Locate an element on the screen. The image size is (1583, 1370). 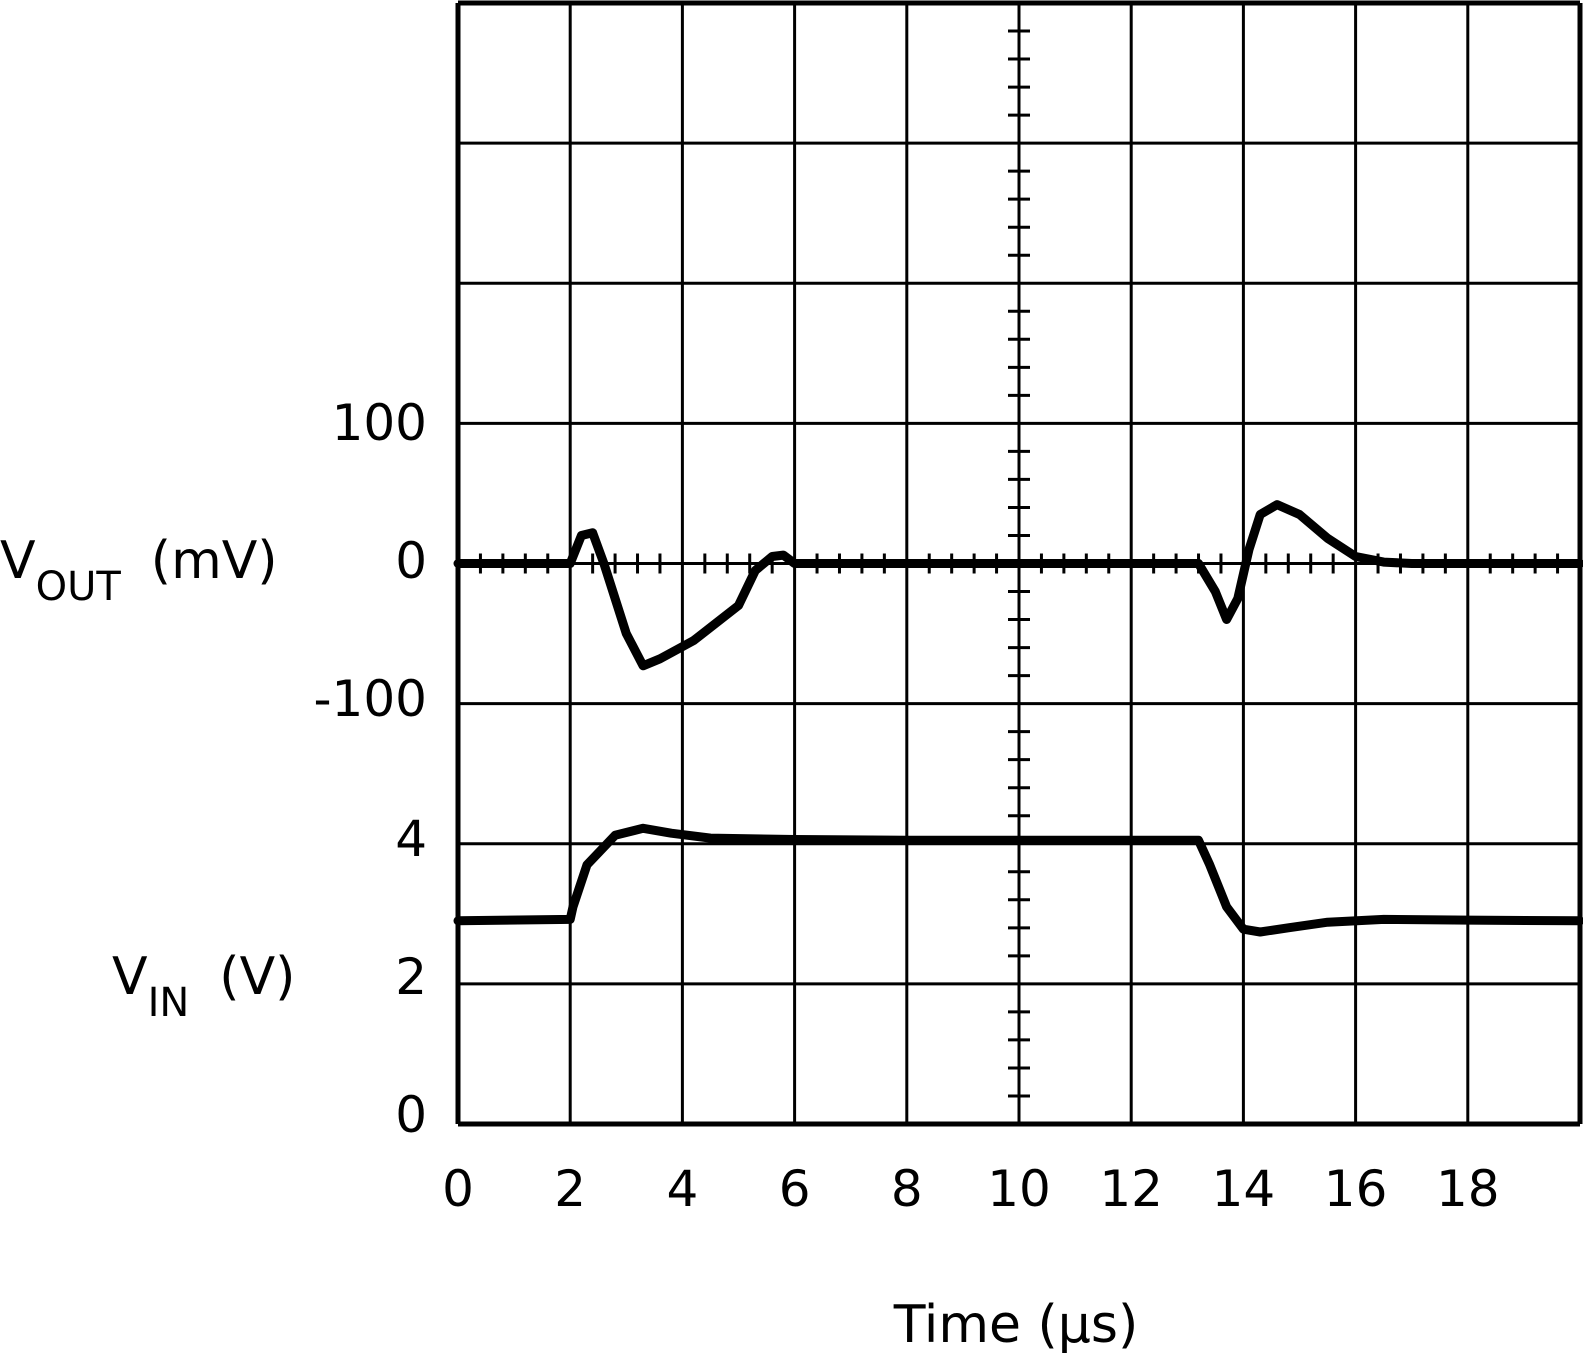
vin-label-unit: (V) is located at coordinates (257, 977).